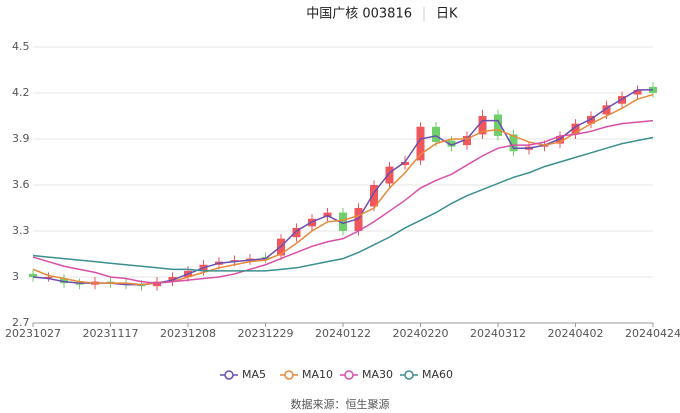  I want to click on y-tick-label: 3.3, so click(21, 230).